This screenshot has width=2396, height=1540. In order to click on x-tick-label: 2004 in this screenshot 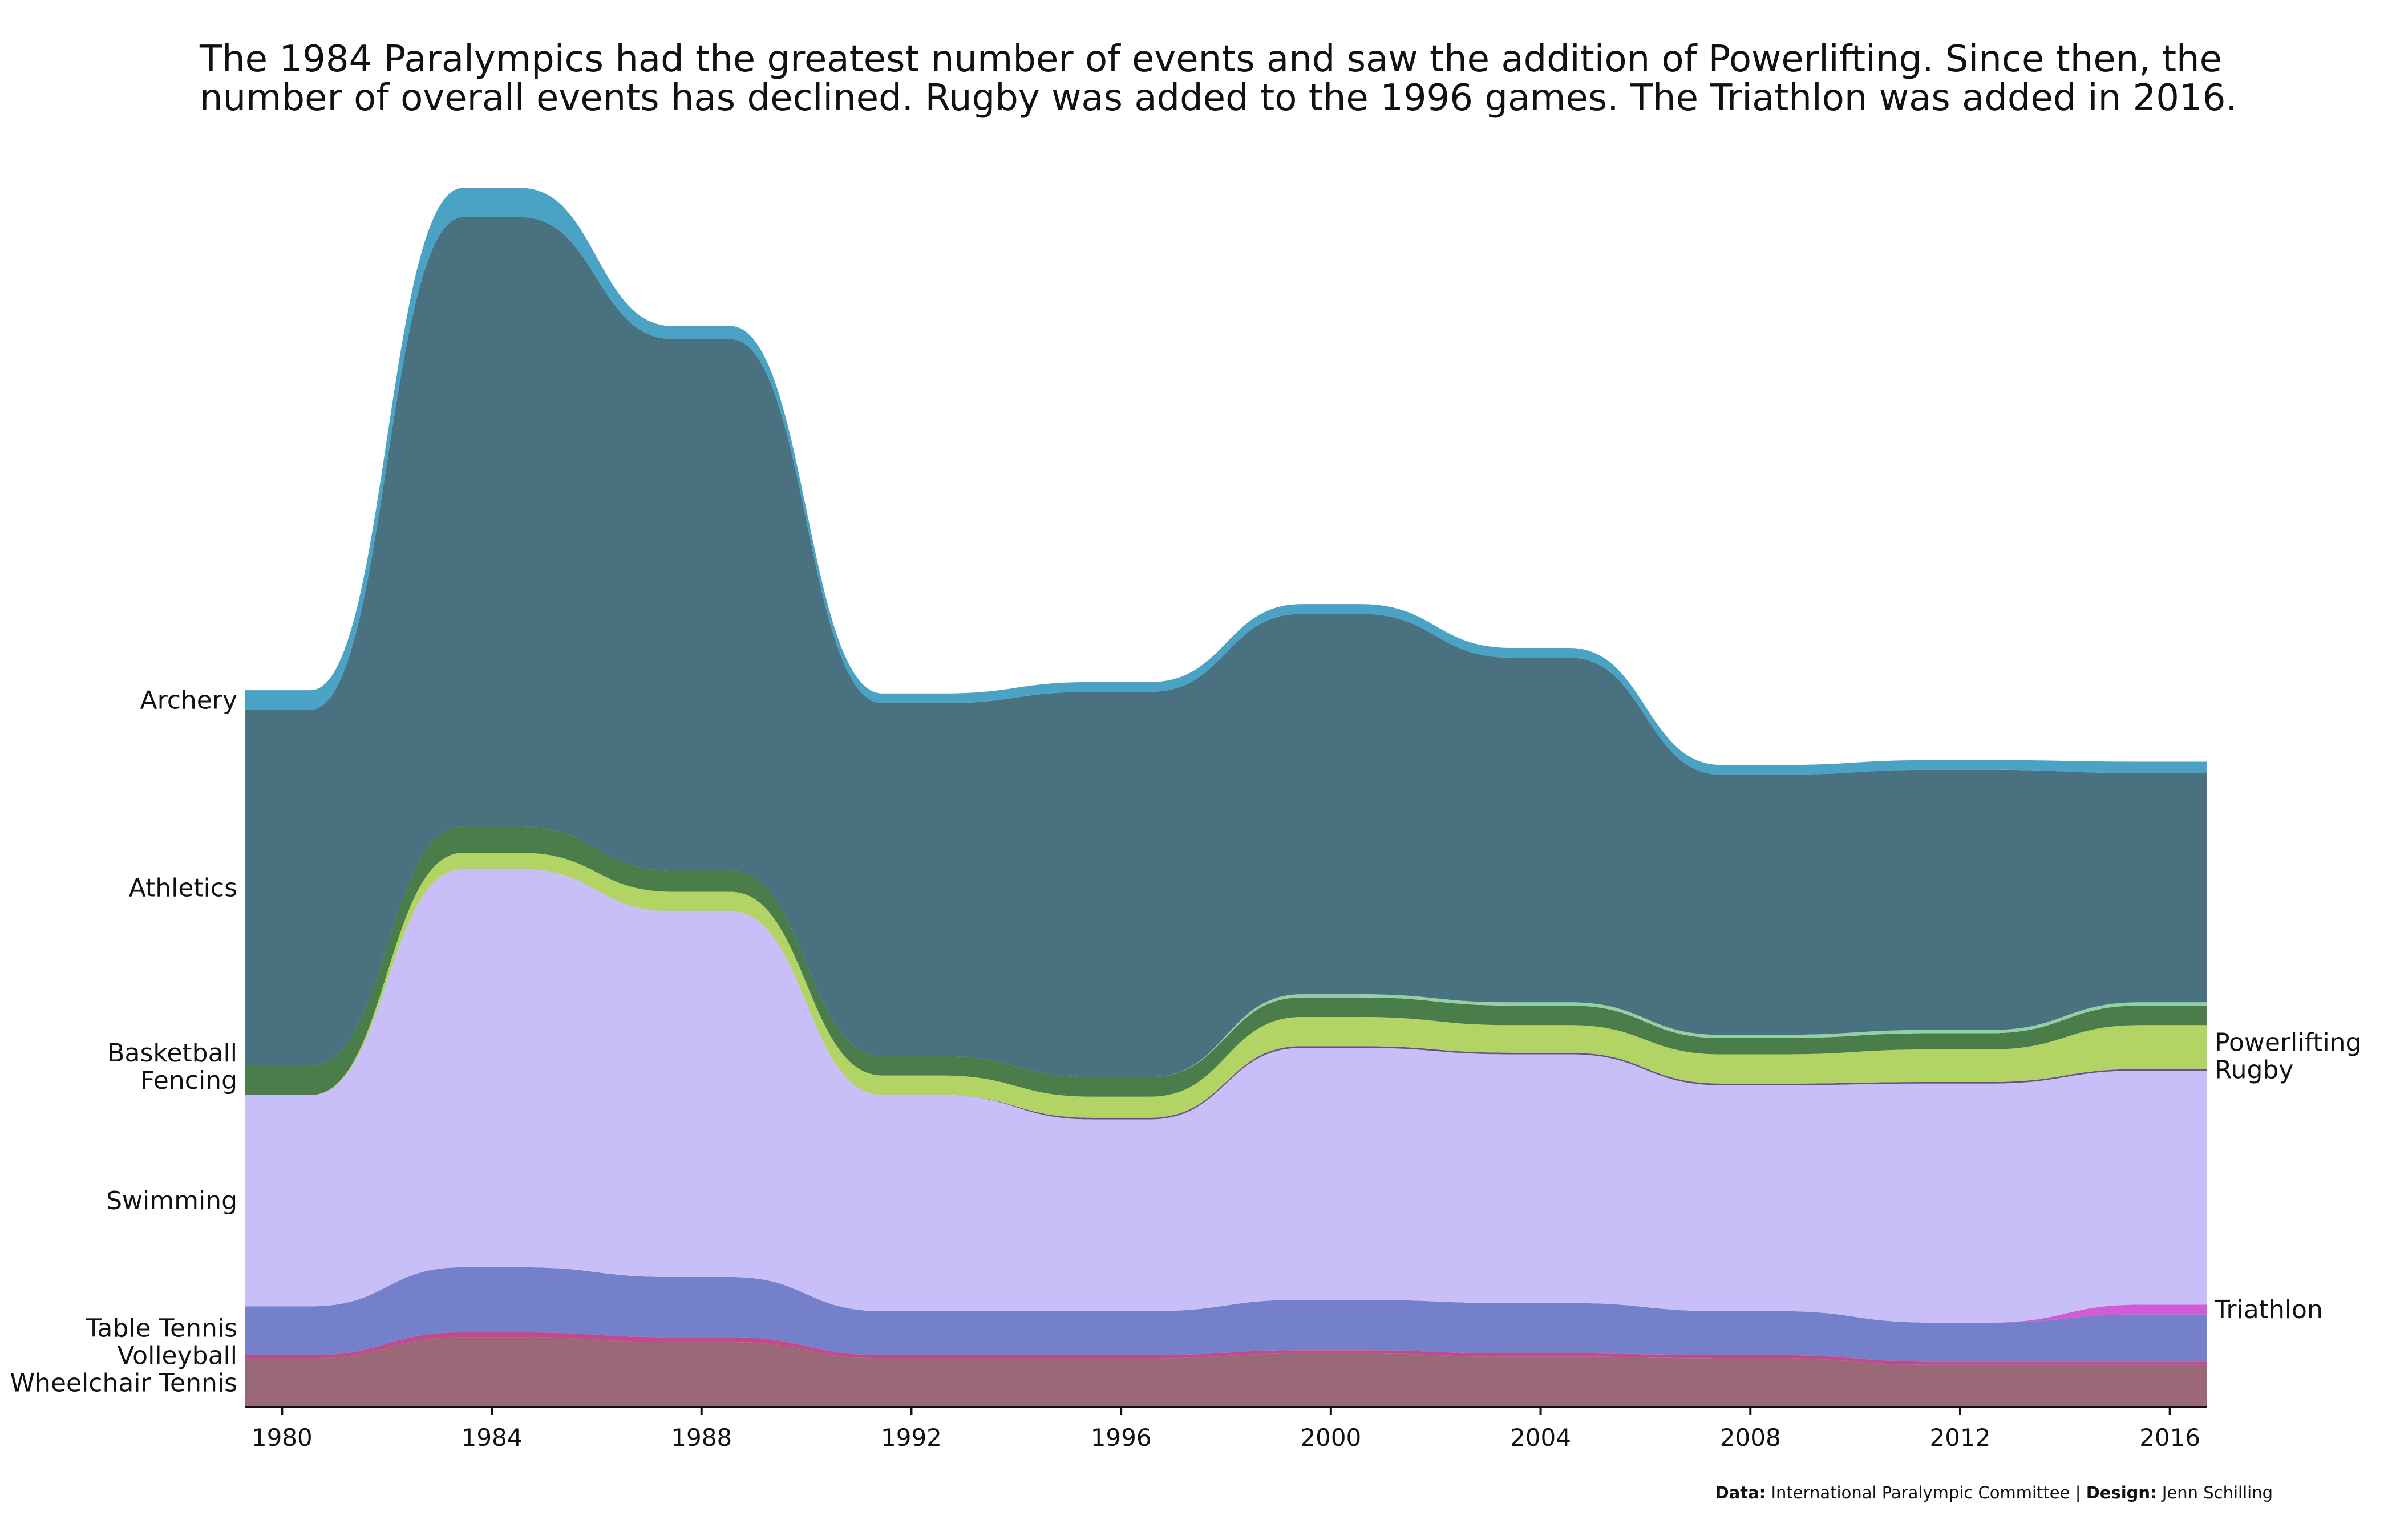, I will do `click(1540, 1438)`.